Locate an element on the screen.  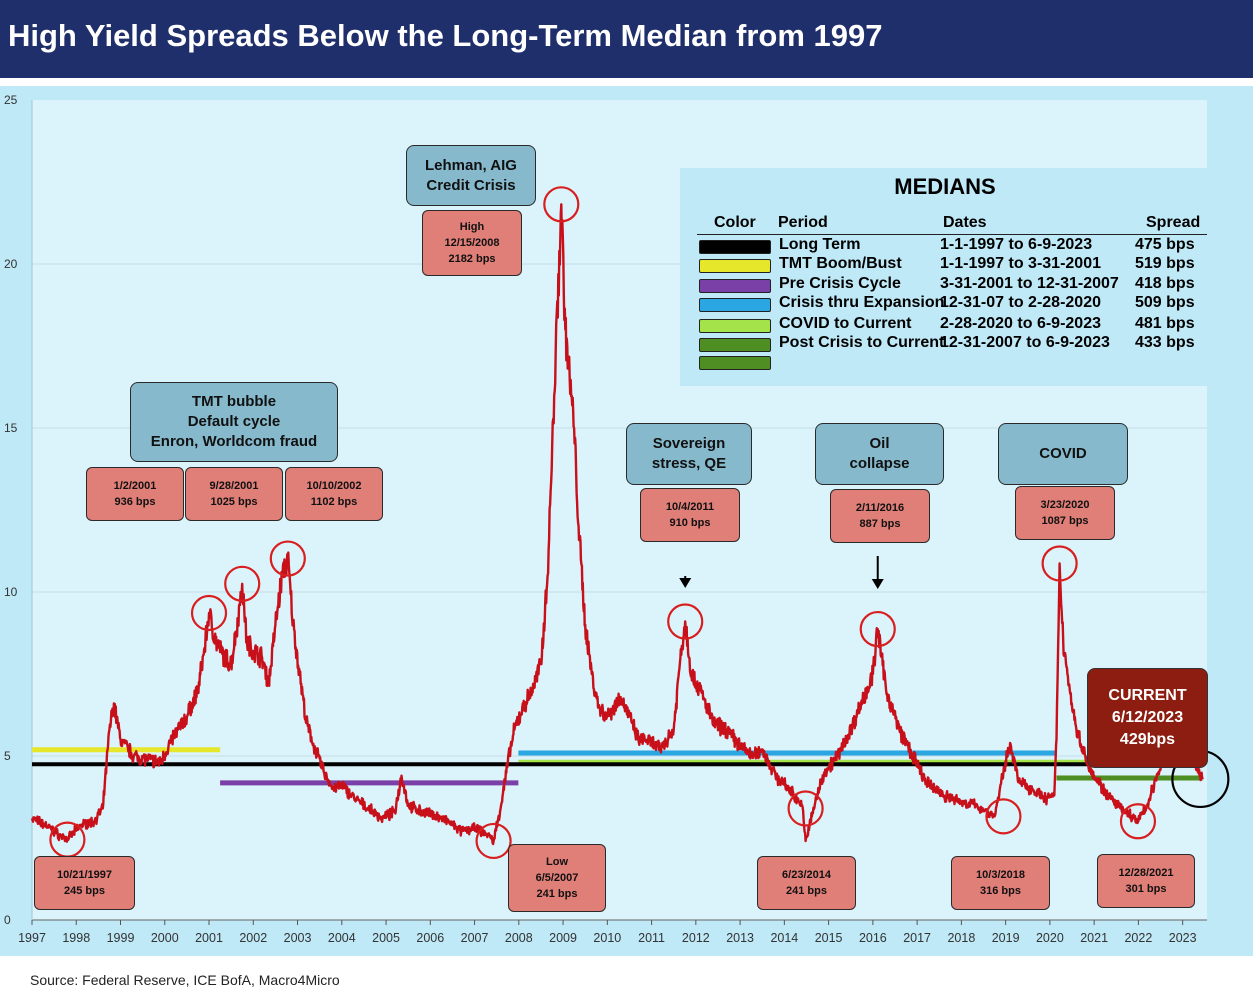
x-tick-label: 2016 is located at coordinates (873, 938).